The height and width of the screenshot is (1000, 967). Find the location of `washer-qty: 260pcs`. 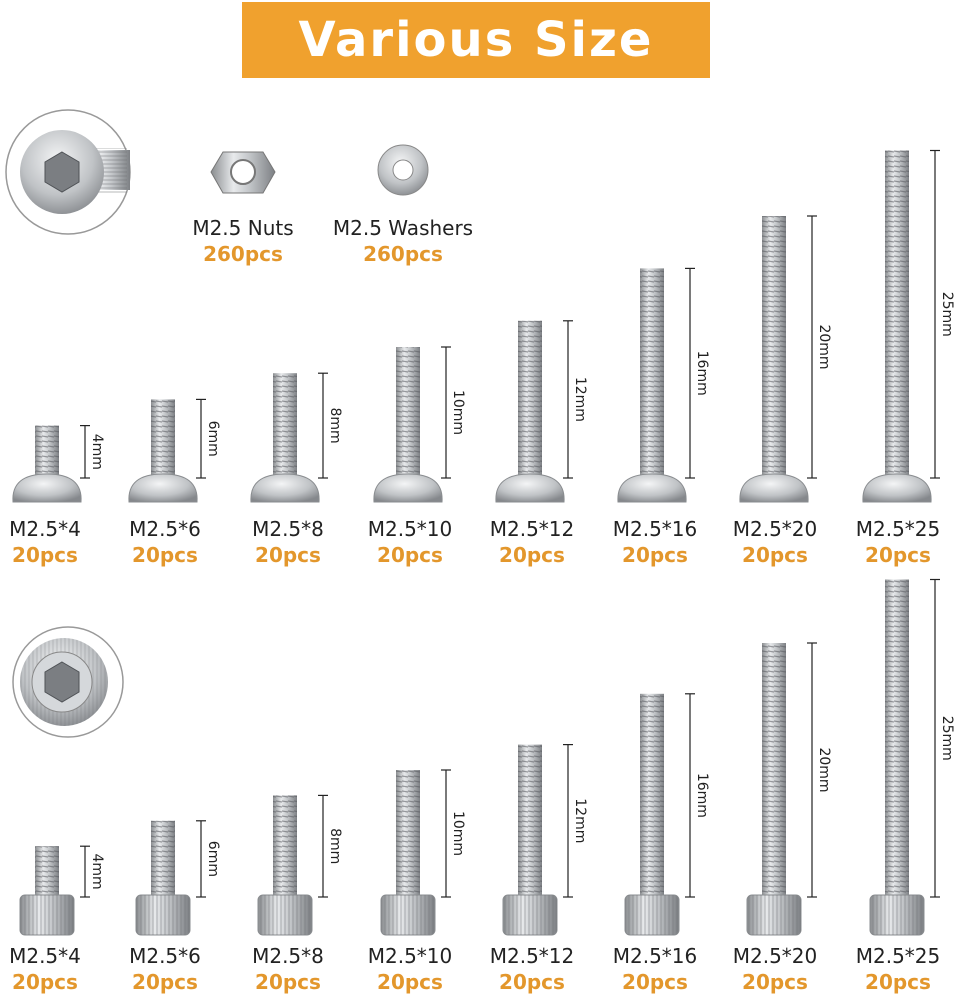

washer-qty: 260pcs is located at coordinates (403, 254).